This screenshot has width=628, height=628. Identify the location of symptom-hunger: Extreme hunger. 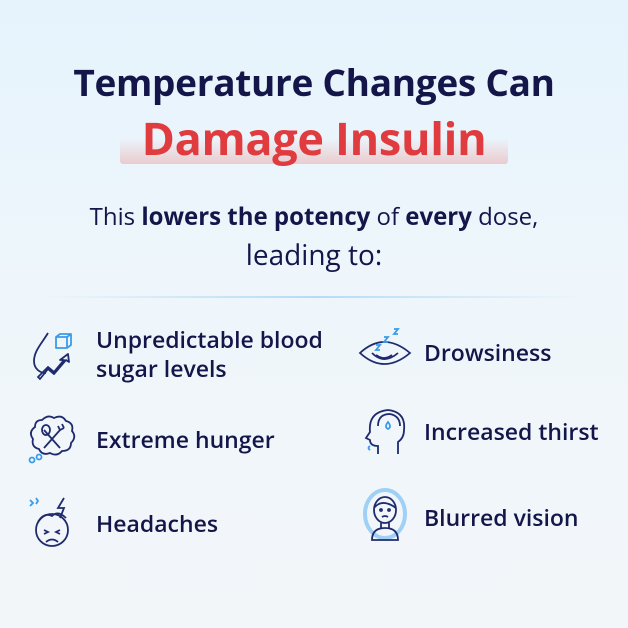
(149, 439).